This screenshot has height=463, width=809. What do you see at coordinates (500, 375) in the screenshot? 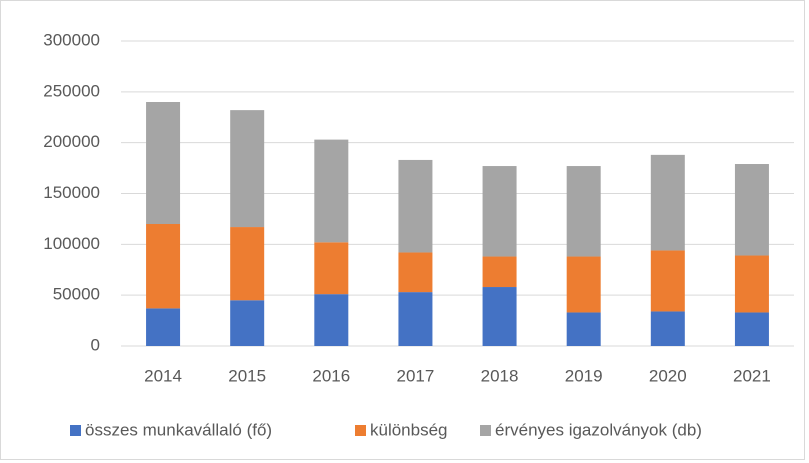
I see `x-tick-label: 2018` at bounding box center [500, 375].